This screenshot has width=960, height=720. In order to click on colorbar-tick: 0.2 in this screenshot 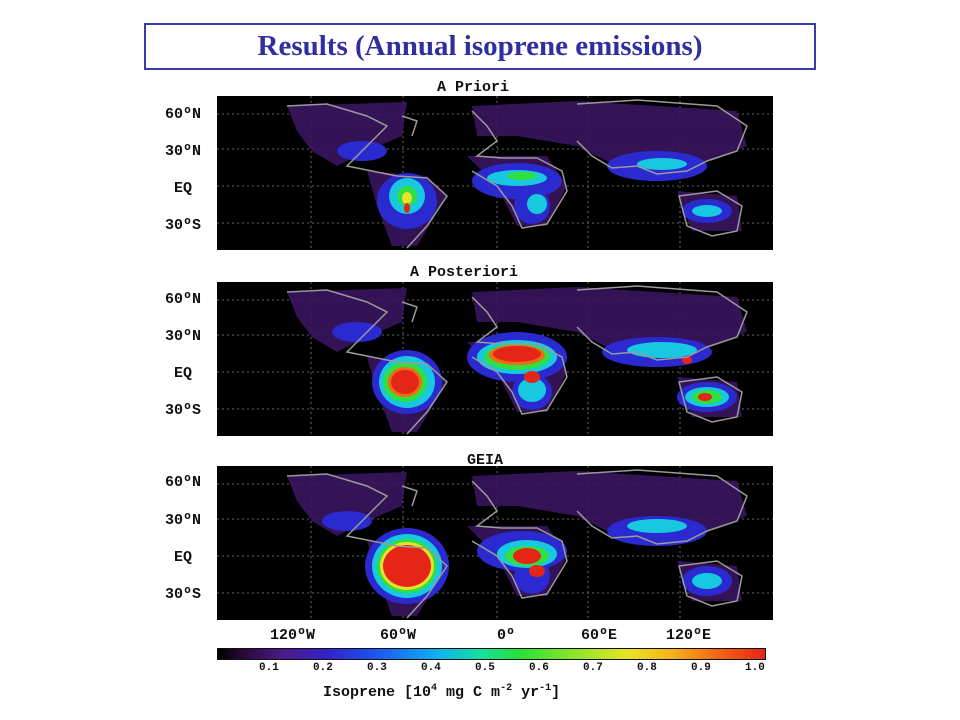, I will do `click(323, 668)`.